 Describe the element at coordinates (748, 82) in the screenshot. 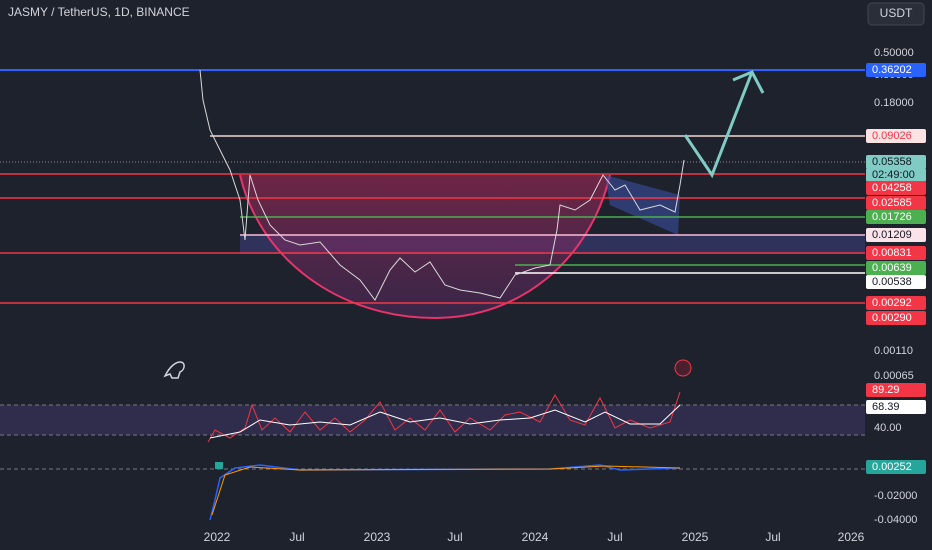

I see `arrow-head` at that location.